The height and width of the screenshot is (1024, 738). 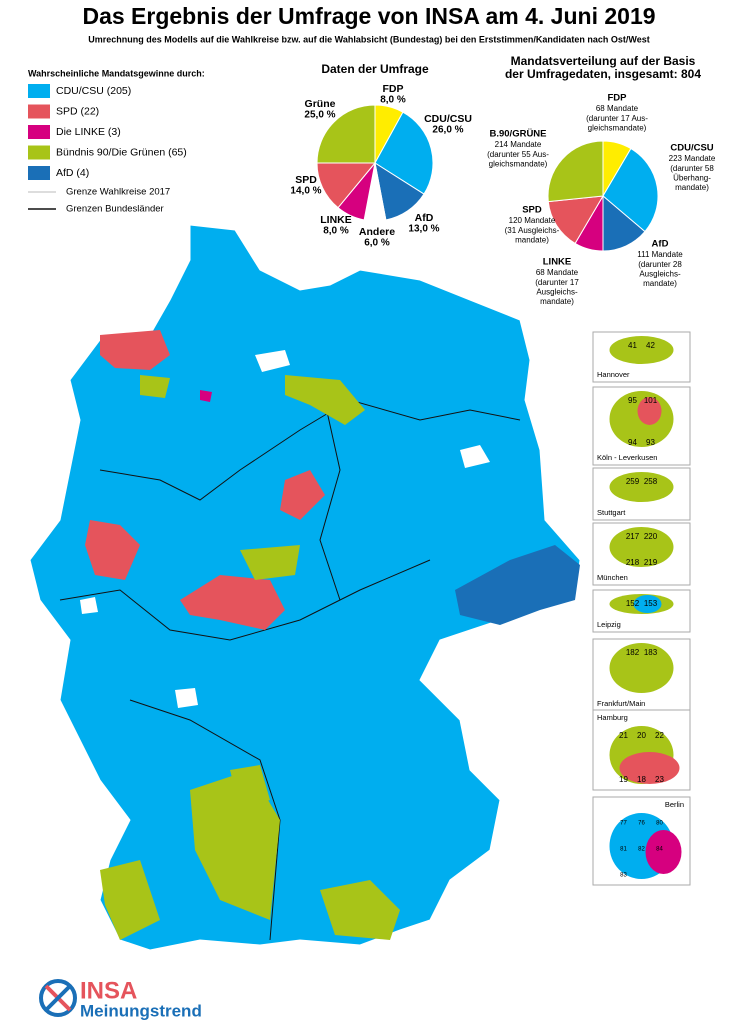 I want to click on inset-number: 101, so click(x=651, y=400).